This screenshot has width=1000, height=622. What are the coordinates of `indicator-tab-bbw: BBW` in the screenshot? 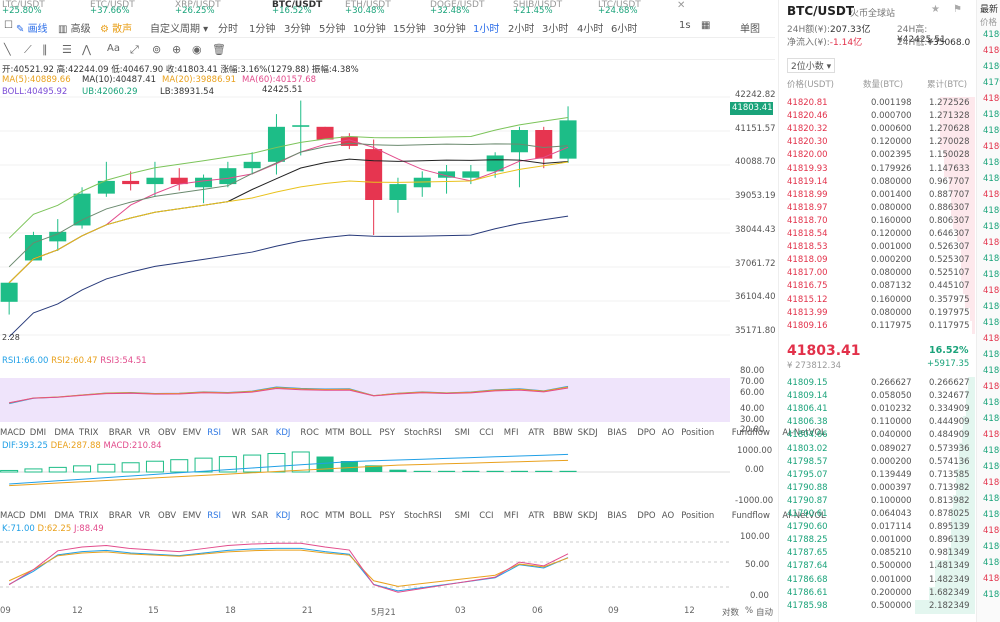 It's located at (563, 516).